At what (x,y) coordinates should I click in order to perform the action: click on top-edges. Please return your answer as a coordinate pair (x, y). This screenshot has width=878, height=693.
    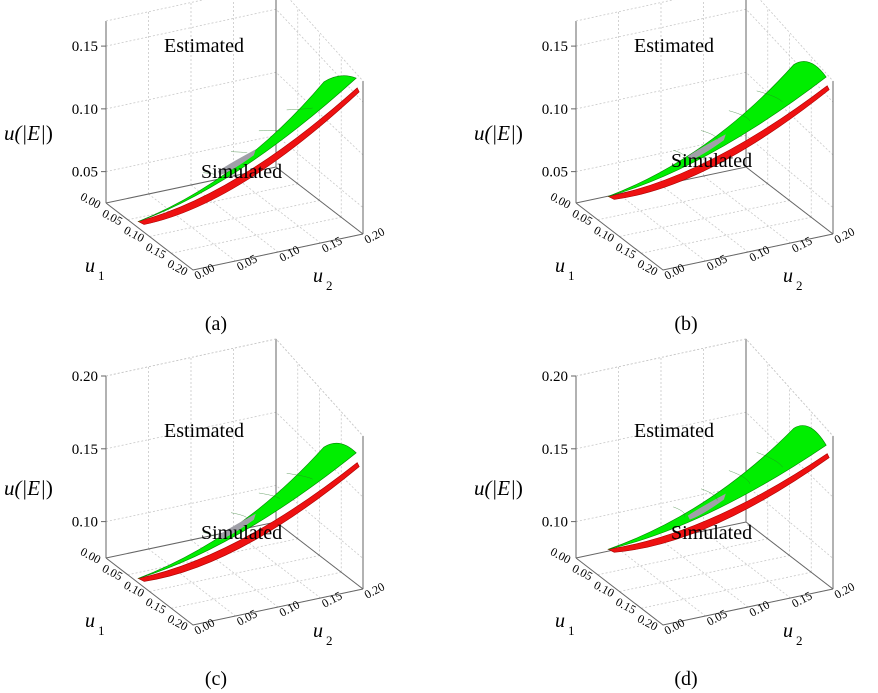
    Looking at the image, I should click on (234, 41).